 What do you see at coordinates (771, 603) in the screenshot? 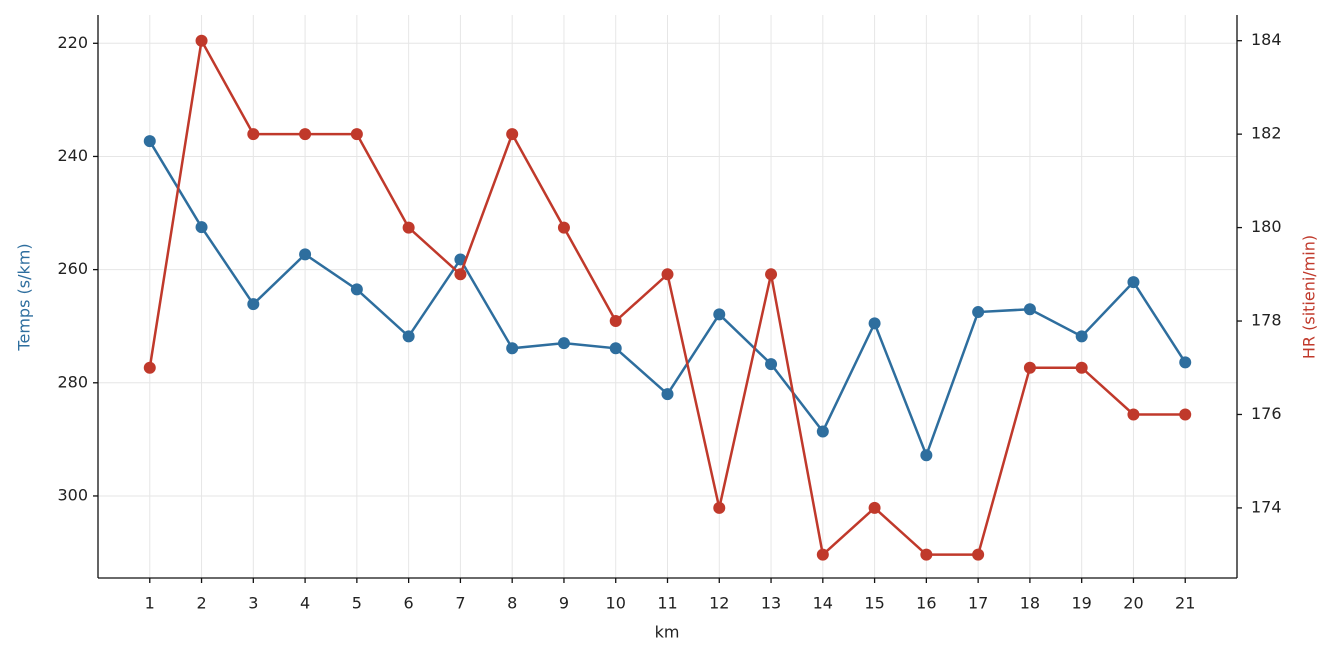
I see `x-tick-label: 13` at bounding box center [771, 603].